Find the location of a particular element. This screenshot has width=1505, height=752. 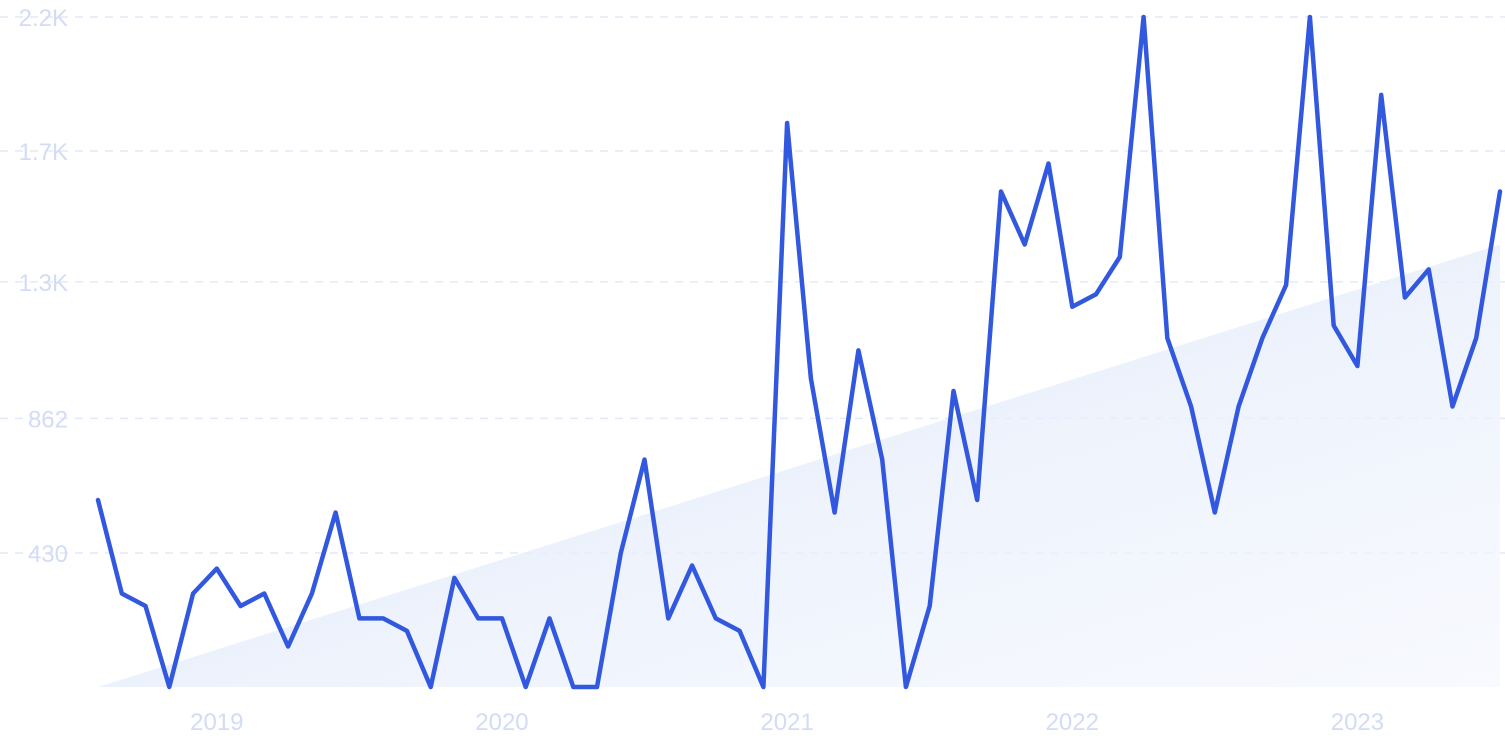

y-tick-label: 862 is located at coordinates (48, 419).